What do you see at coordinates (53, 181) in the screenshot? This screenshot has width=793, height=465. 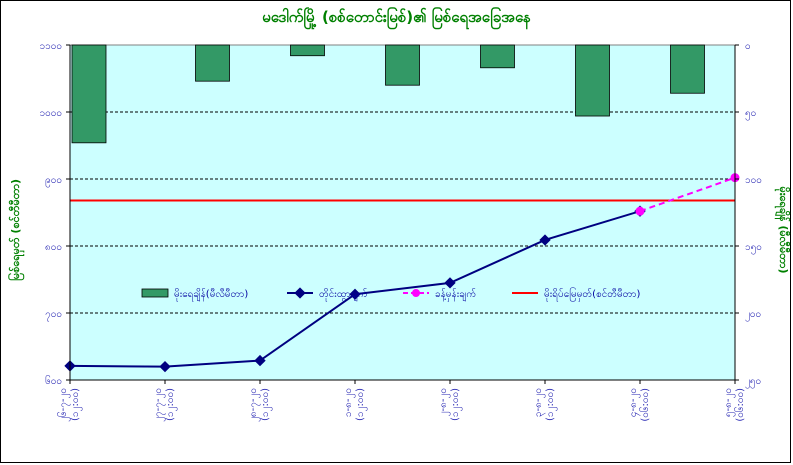 I see `y-tick-label-left: ၉၀၀` at bounding box center [53, 181].